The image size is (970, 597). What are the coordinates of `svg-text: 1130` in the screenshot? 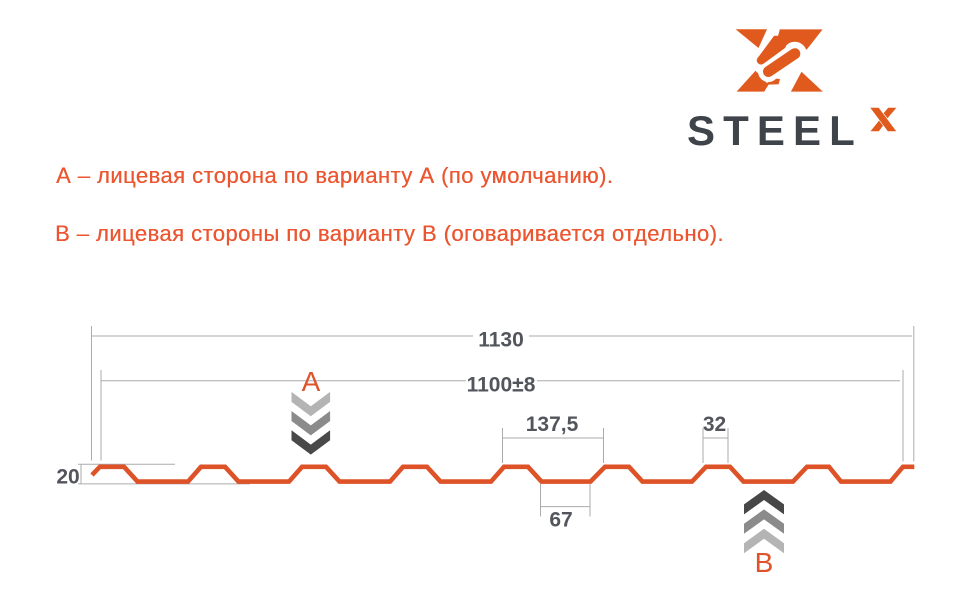 It's located at (501, 340).